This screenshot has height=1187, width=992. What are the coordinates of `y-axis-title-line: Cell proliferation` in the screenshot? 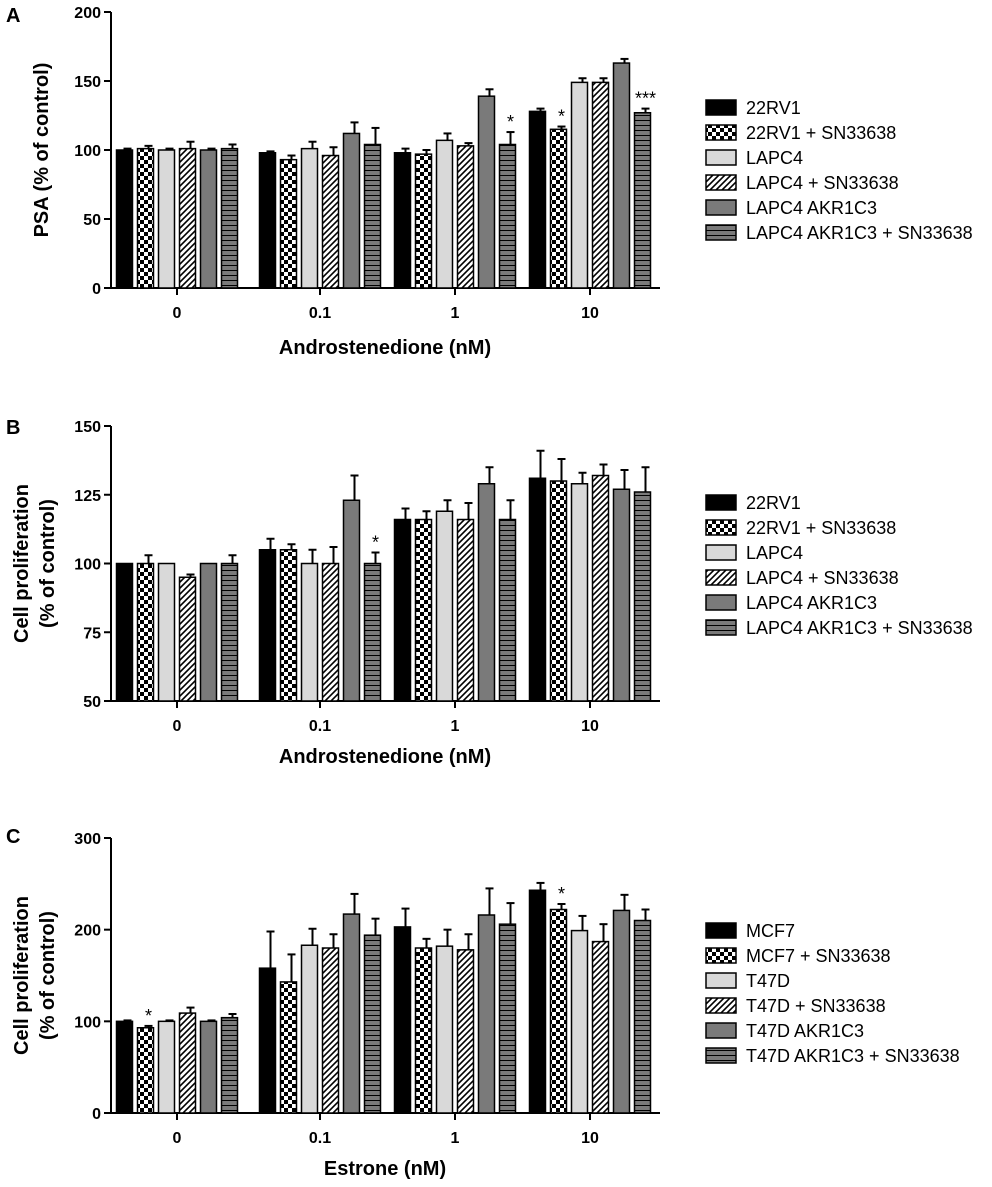 It's located at (22, 975).